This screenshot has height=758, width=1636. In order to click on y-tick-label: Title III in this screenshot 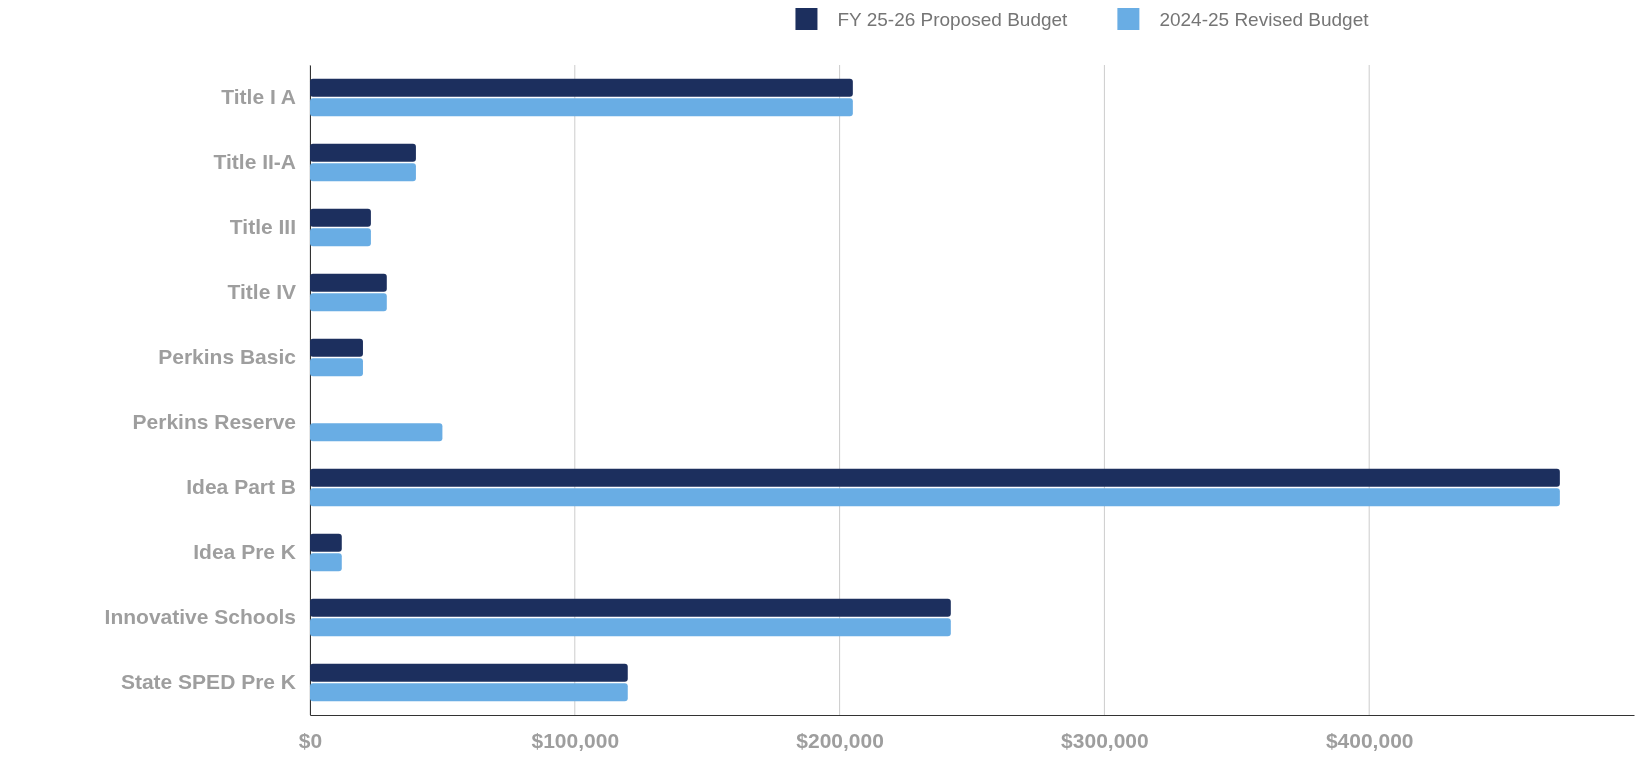, I will do `click(262, 227)`.